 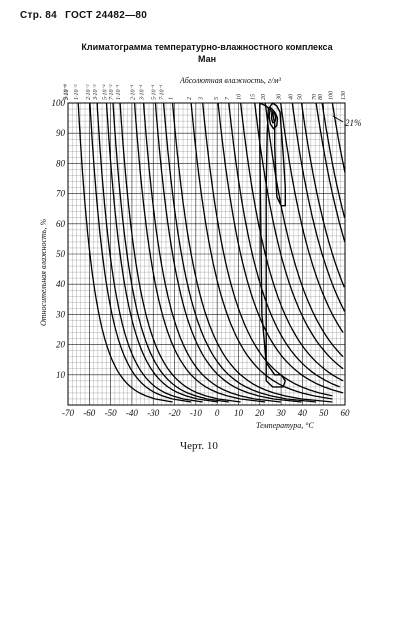 What do you see at coordinates (344, 95) in the screenshot?
I see `absolute-humidity-label: 130` at bounding box center [344, 95].